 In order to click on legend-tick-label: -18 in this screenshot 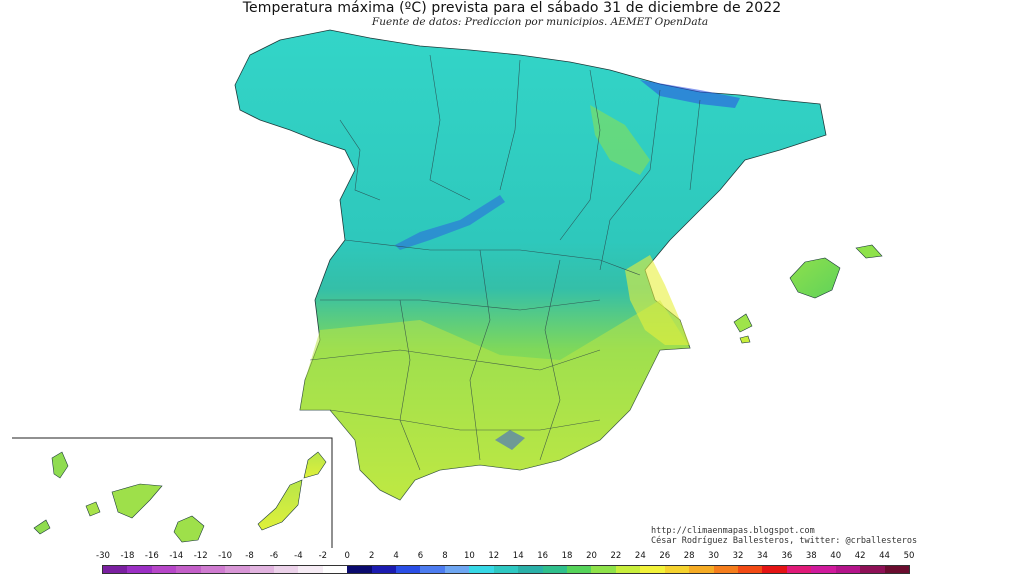, I will do `click(127, 556)`.